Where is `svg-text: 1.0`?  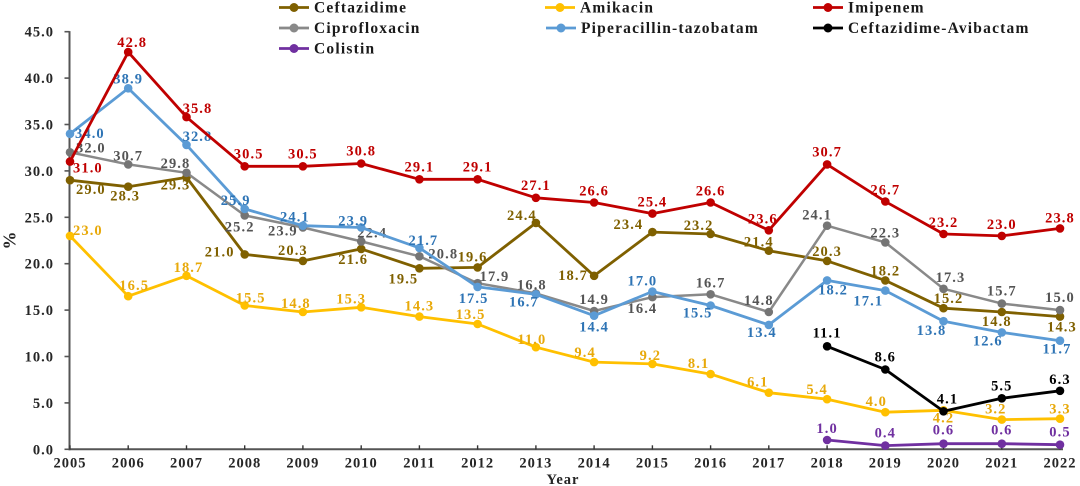 svg-text: 1.0 is located at coordinates (826, 429).